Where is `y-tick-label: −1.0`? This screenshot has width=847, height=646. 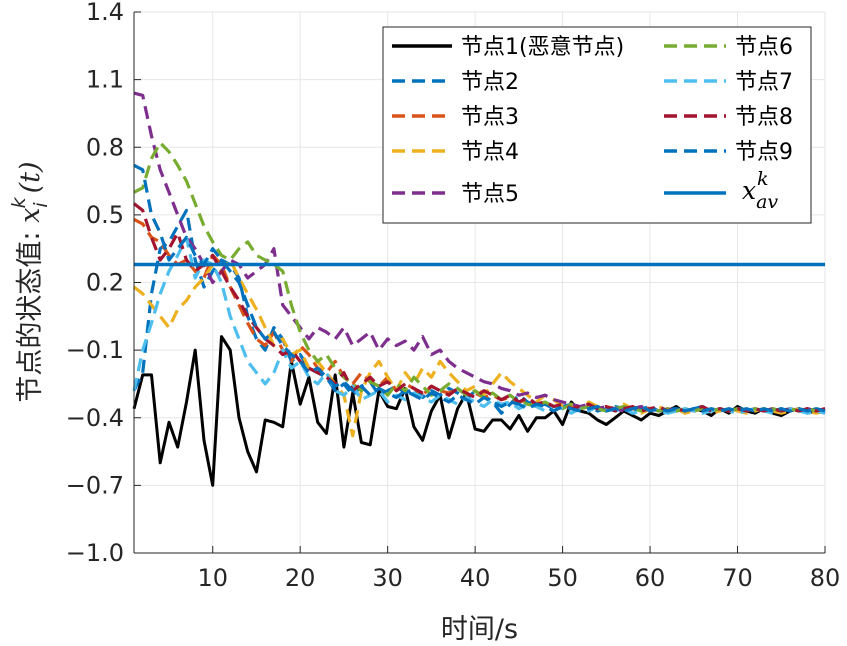
y-tick-label: −1.0 is located at coordinates (95, 553).